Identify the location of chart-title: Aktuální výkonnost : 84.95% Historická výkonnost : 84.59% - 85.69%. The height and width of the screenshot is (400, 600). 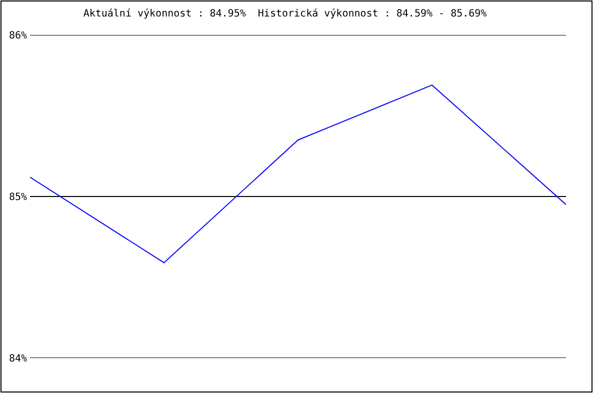
(285, 14).